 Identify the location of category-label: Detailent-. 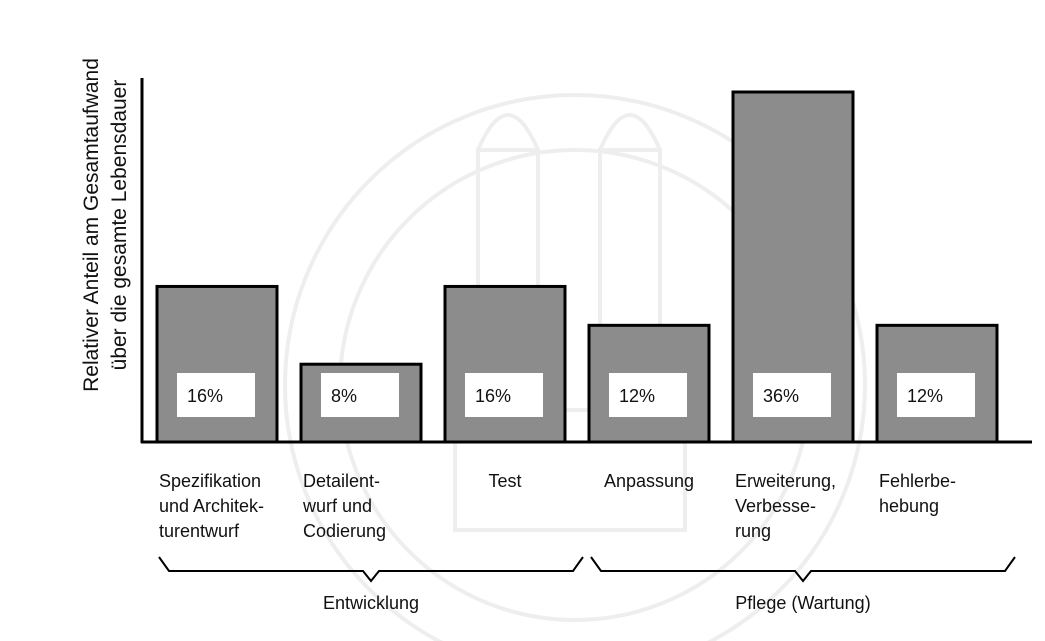
(341, 481).